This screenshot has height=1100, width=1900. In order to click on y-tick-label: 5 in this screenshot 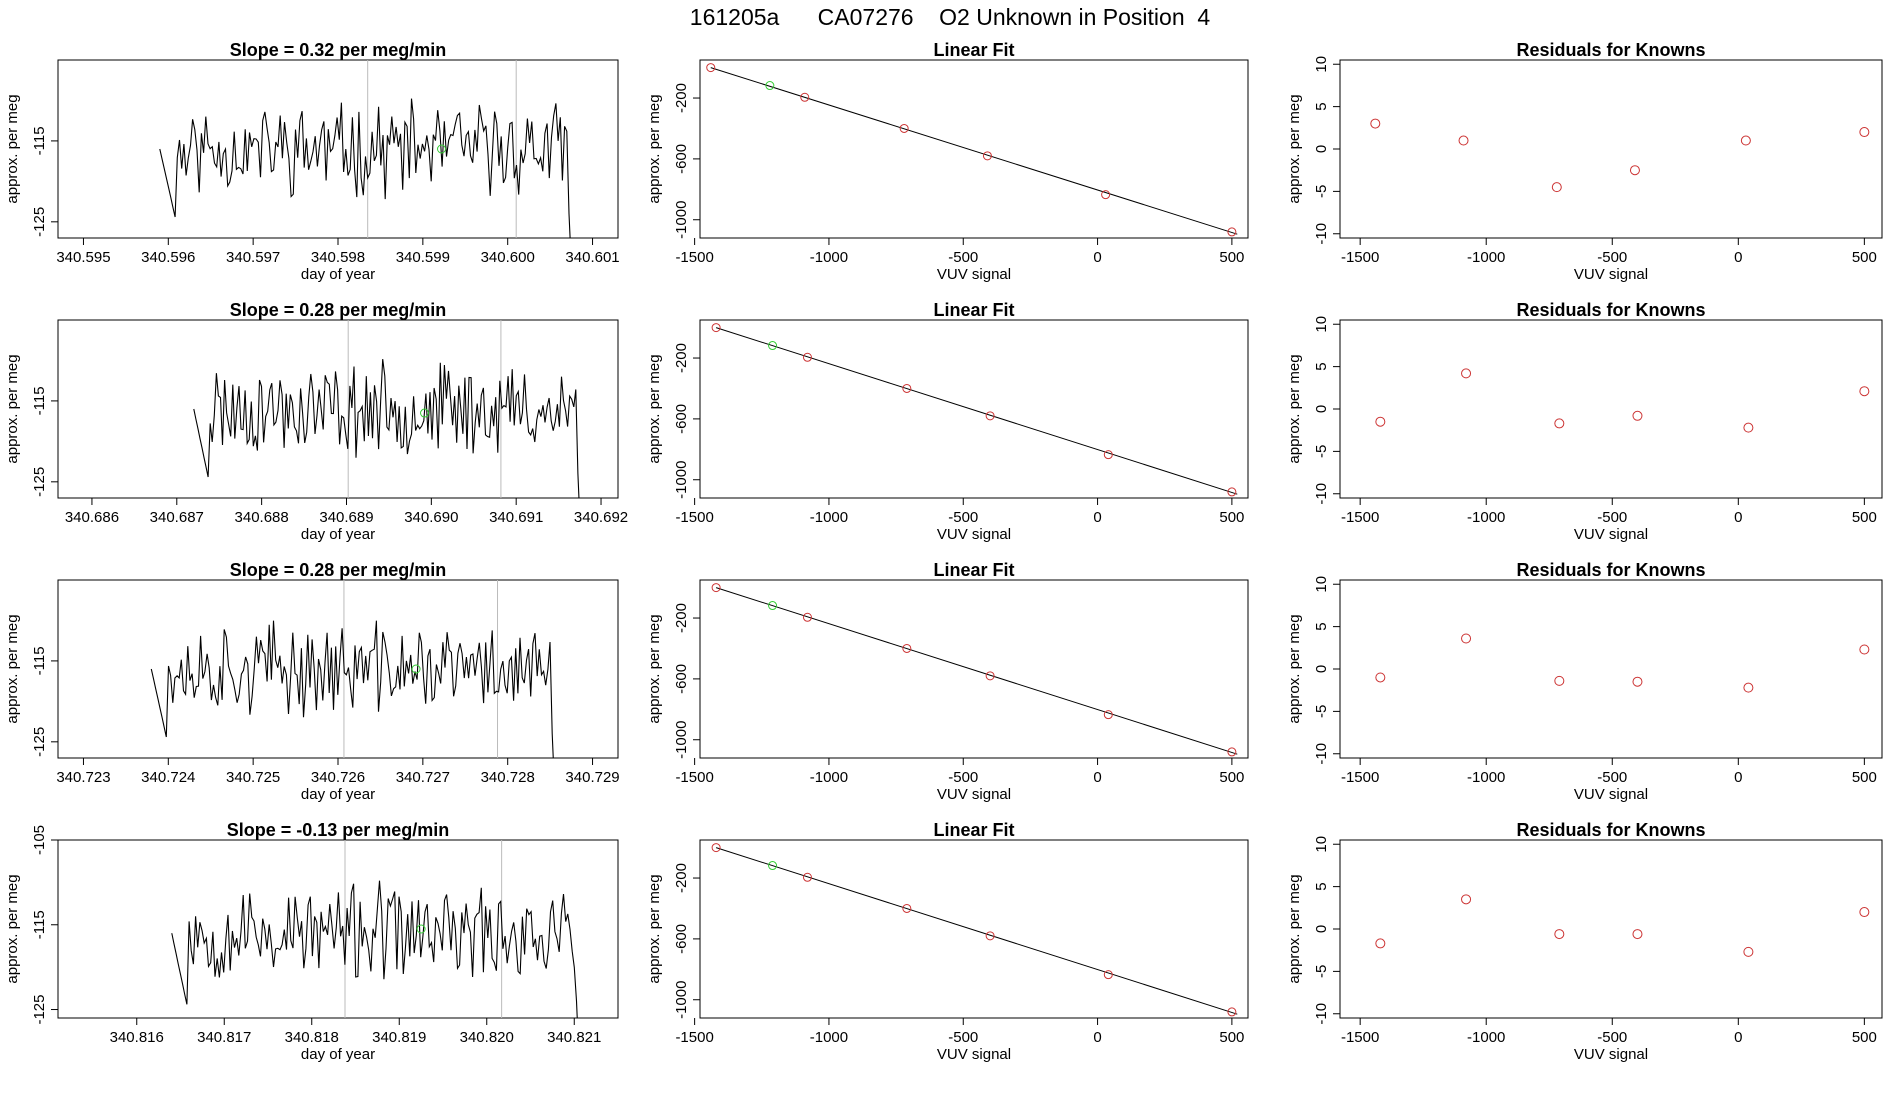, I will do `click(1321, 886)`.